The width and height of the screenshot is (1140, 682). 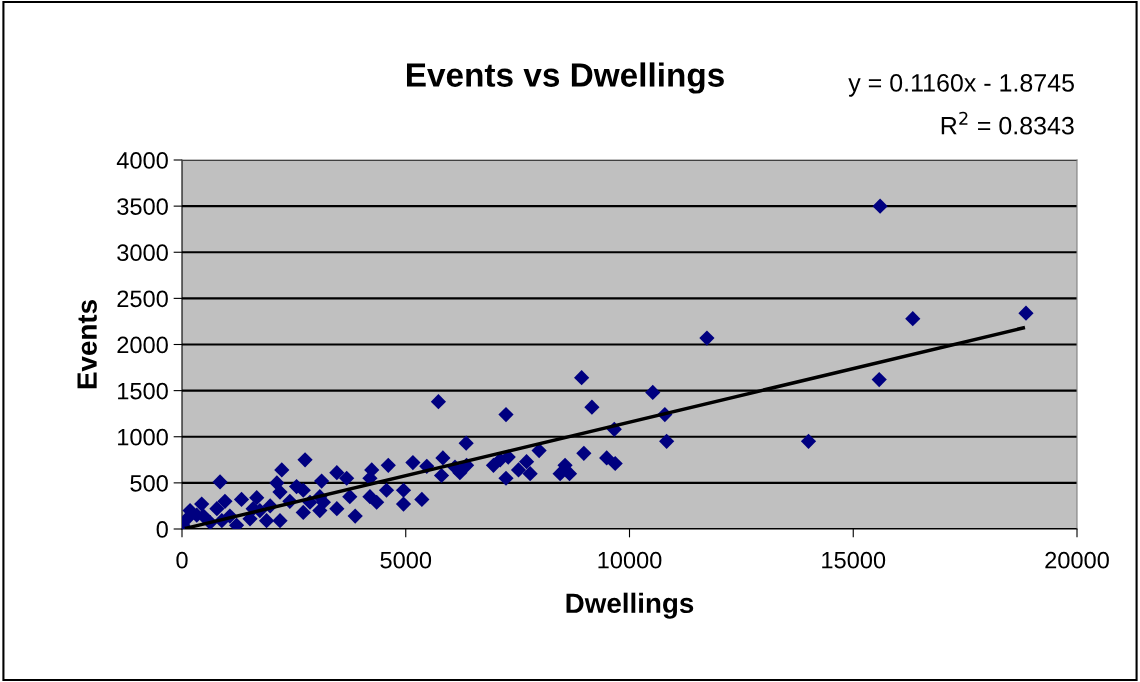 I want to click on chart-title: Events vs Dwellings, so click(x=565, y=78).